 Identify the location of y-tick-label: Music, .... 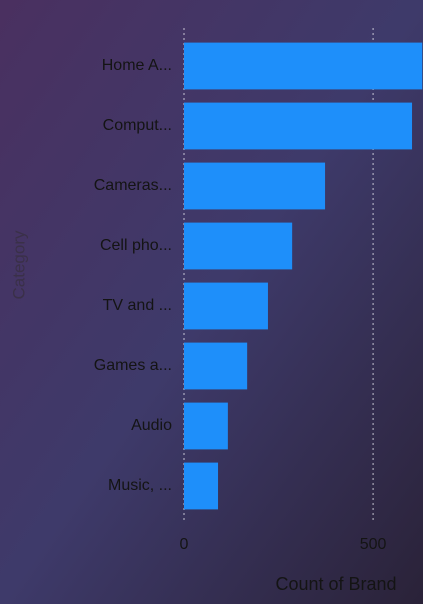
(140, 485).